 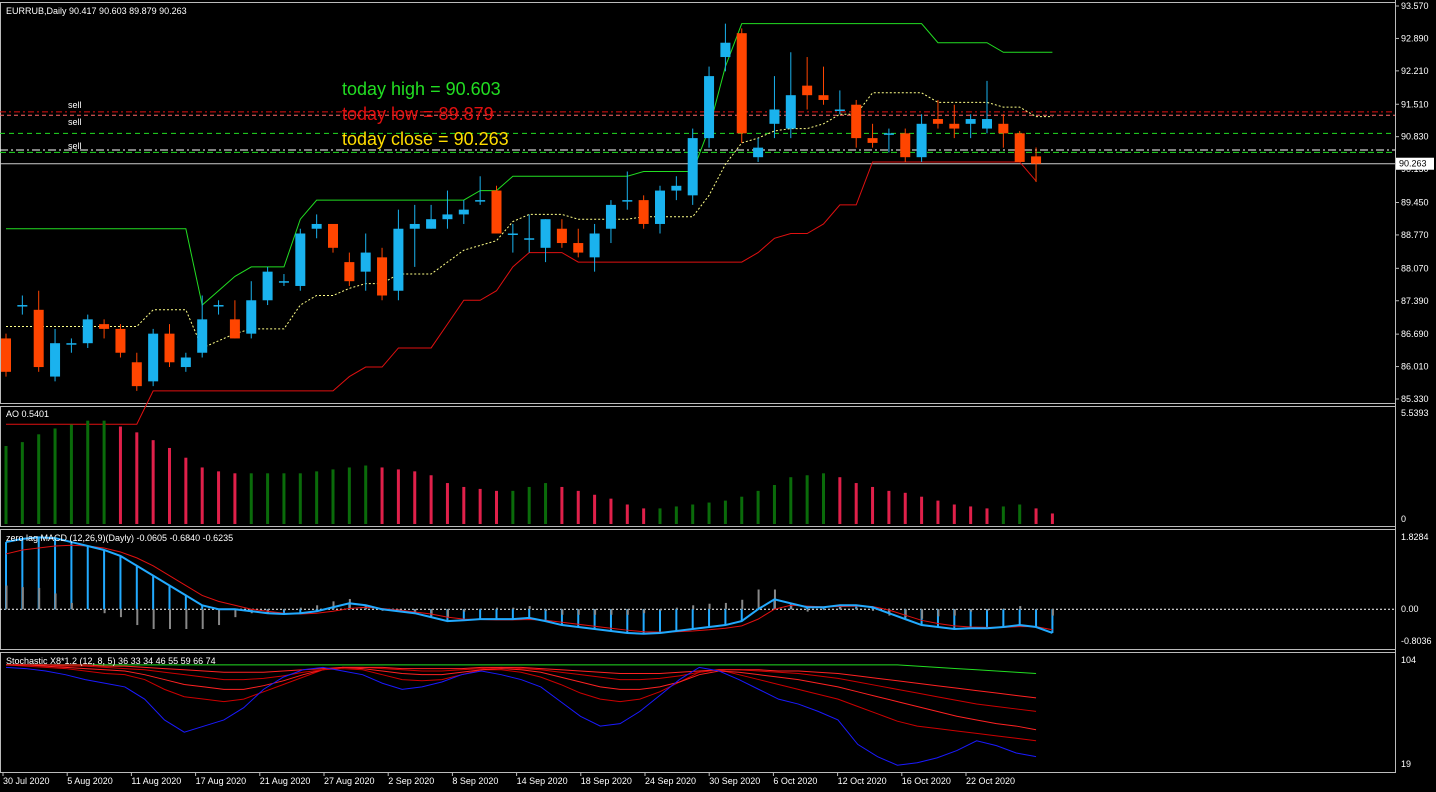 What do you see at coordinates (221, 781) in the screenshot?
I see `date-tick-label: 17 Aug 2020` at bounding box center [221, 781].